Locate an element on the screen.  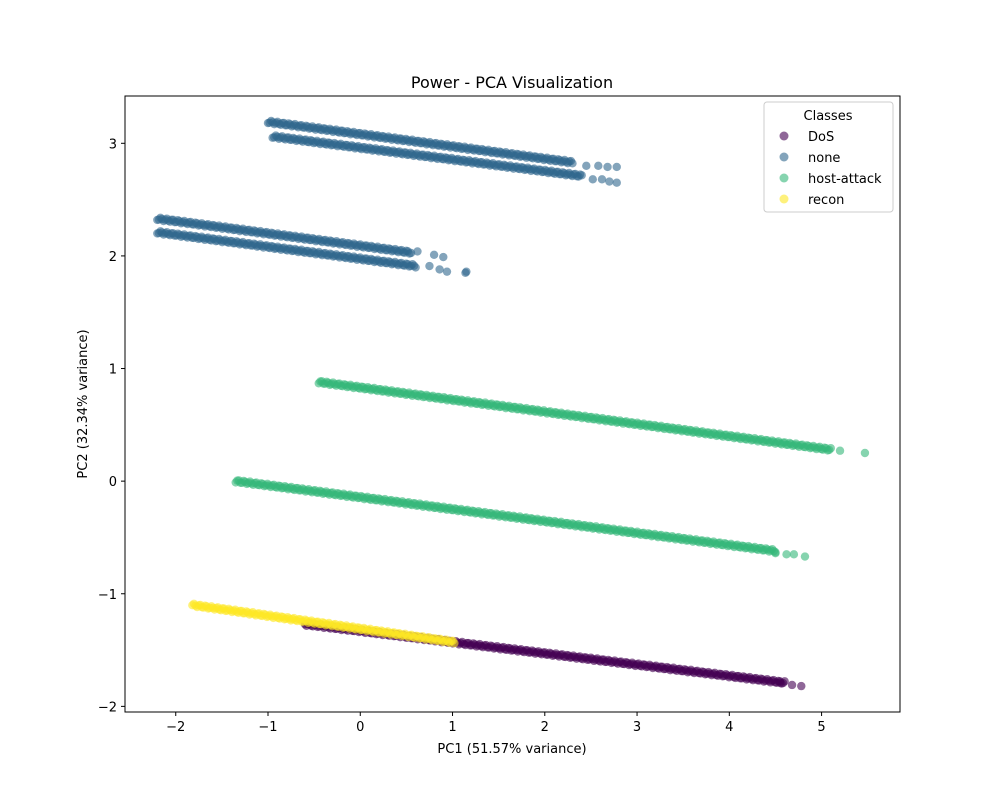
legend: Classes DoS none host-attack recon is located at coordinates (828, 157).